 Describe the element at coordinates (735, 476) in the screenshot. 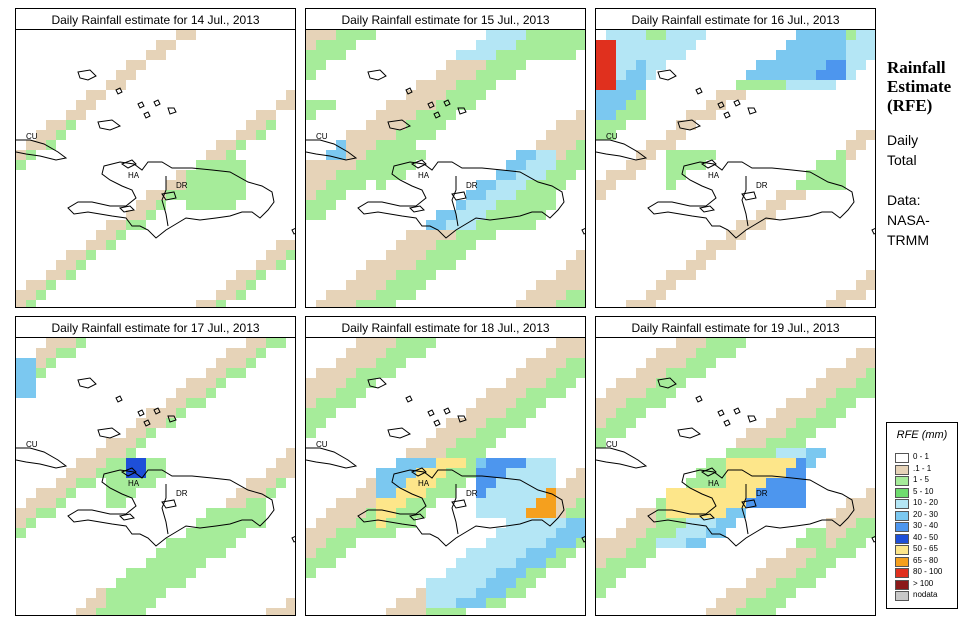

I see `rainfall-grid` at that location.